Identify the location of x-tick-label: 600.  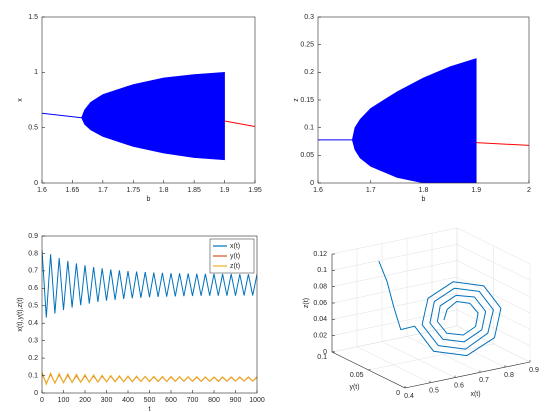
(171, 400).